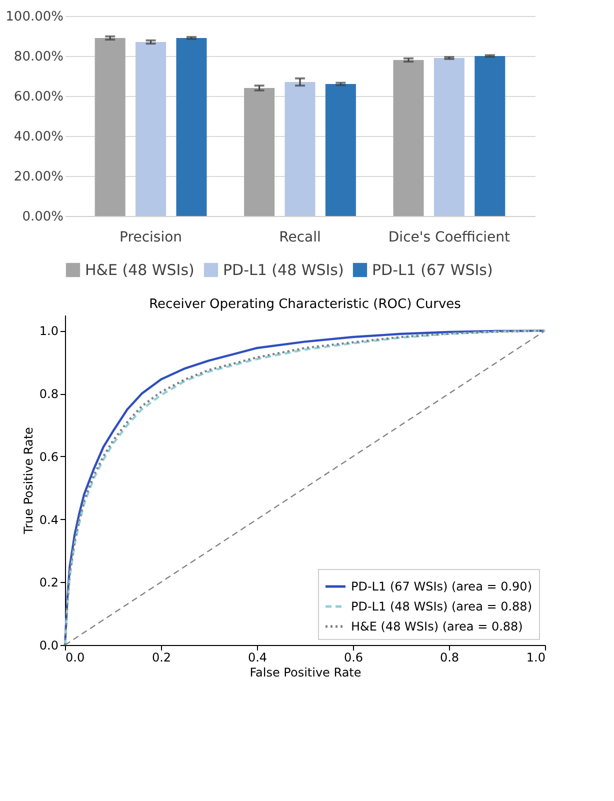 Image resolution: width=614 pixels, height=801 pixels. I want to click on y-tick-label: 80.00%, so click(39, 57).